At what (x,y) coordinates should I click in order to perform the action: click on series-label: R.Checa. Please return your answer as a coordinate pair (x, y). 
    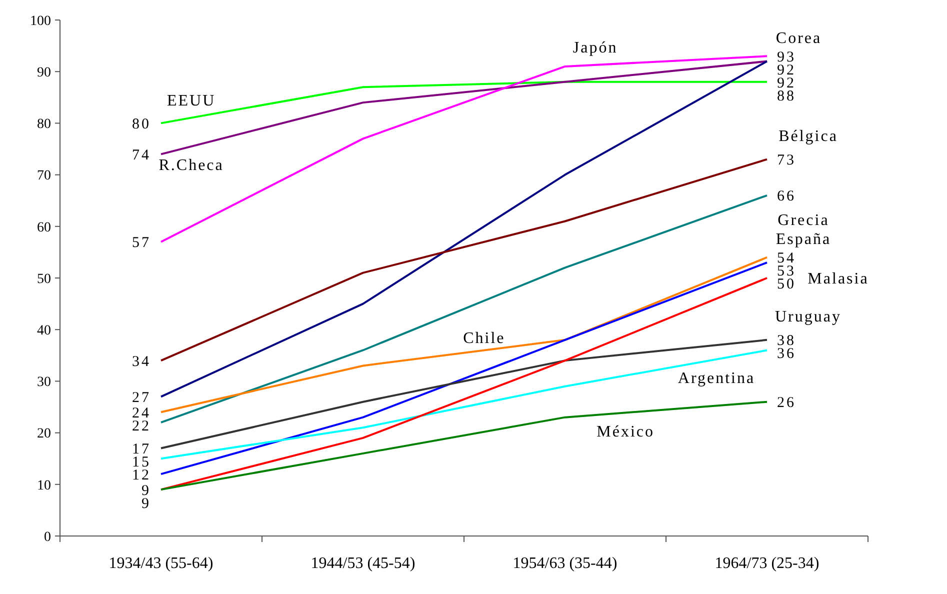
    Looking at the image, I should click on (191, 165).